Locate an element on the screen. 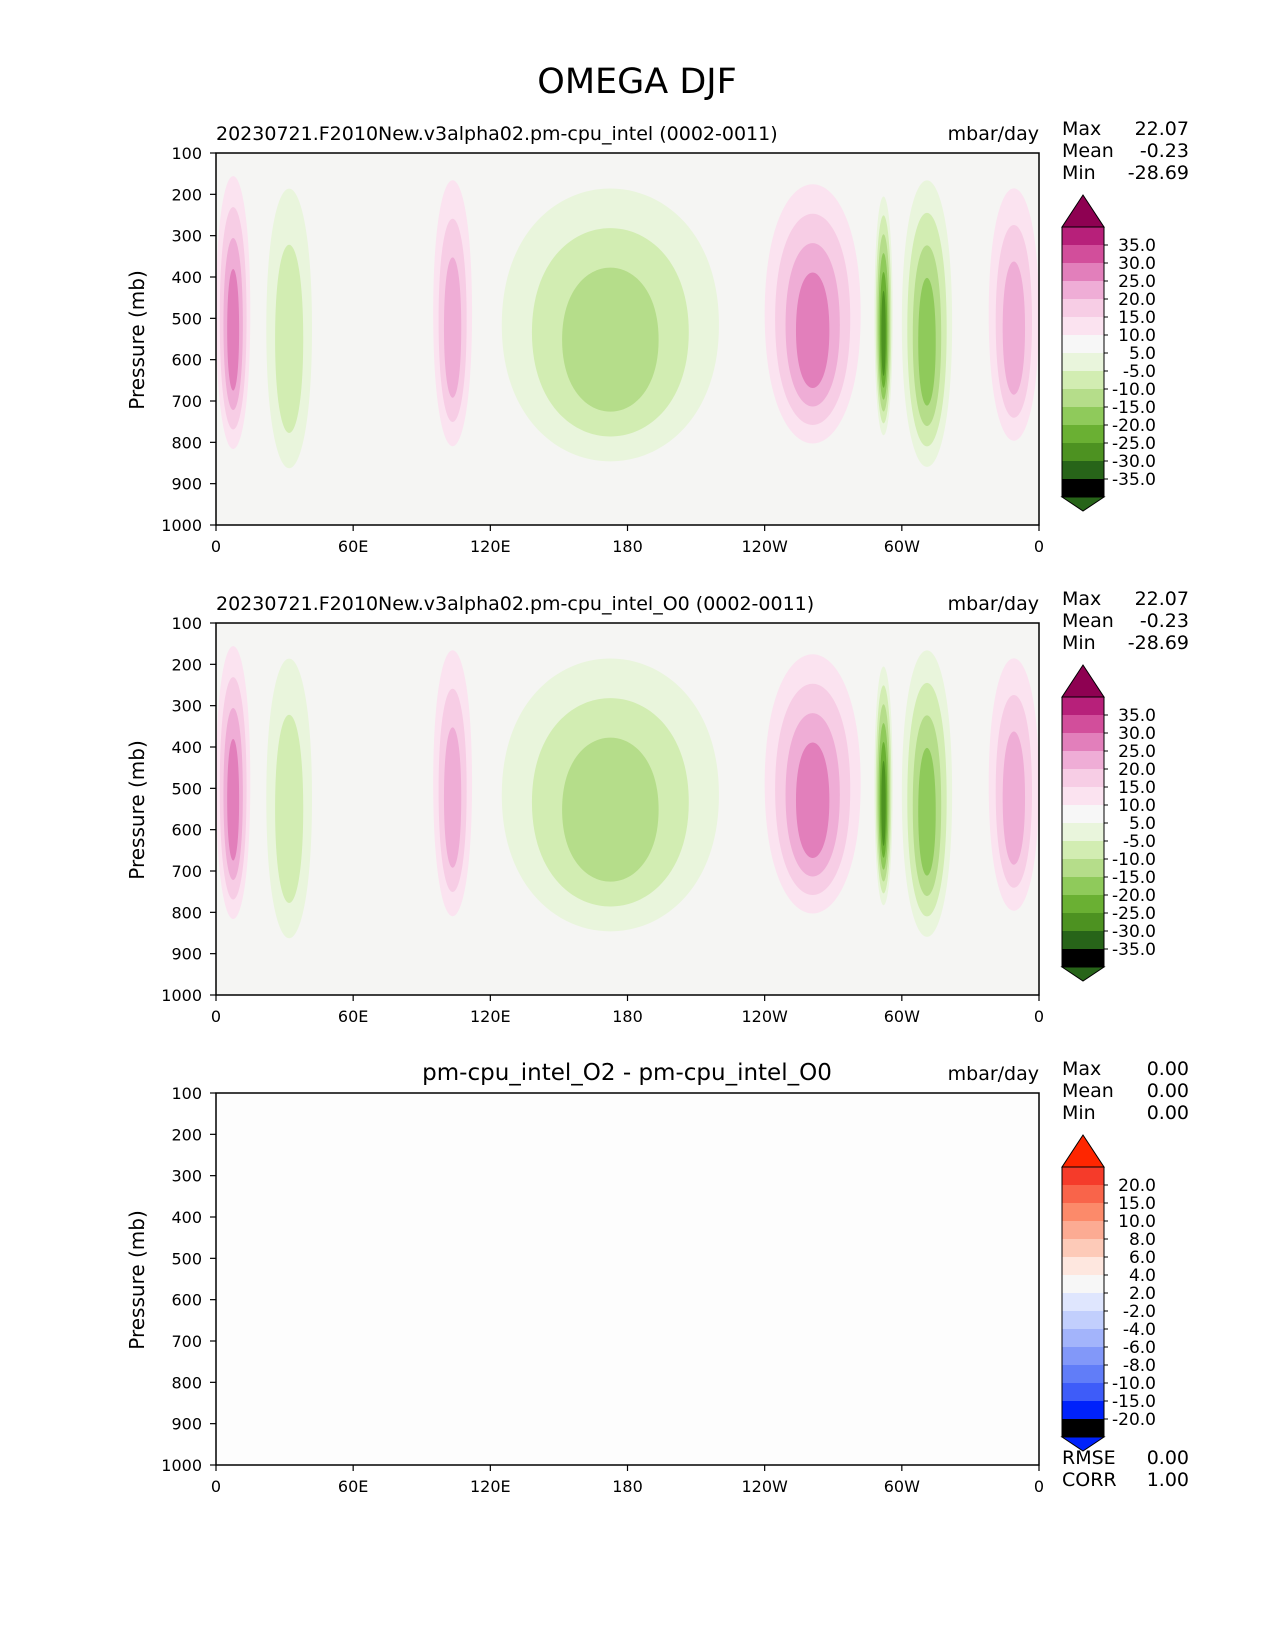  panel-2-ylabel: Pressure (mb) is located at coordinates (137, 810).